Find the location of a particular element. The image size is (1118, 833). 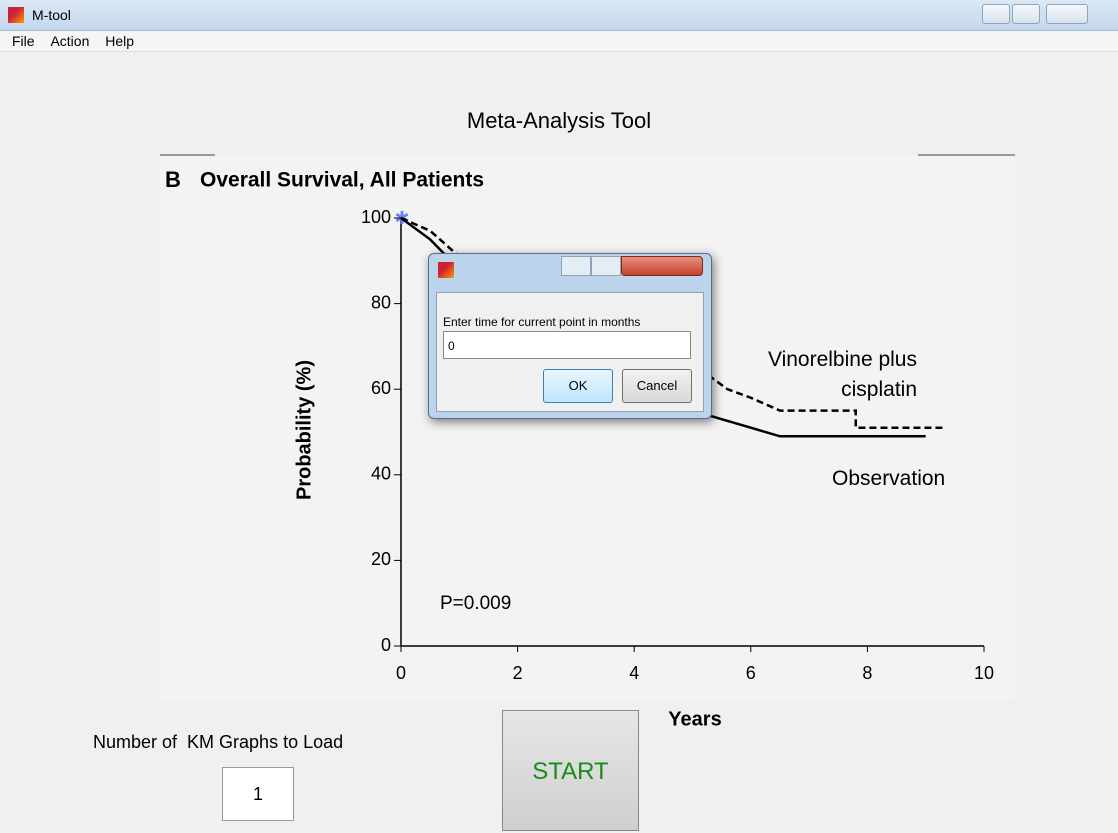

y-tick-label: 0 is located at coordinates (386, 645).